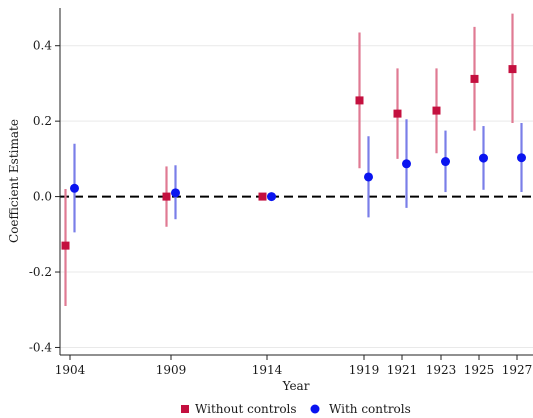  What do you see at coordinates (40, 272) in the screenshot?
I see `y-tick-label: -0.2` at bounding box center [40, 272].